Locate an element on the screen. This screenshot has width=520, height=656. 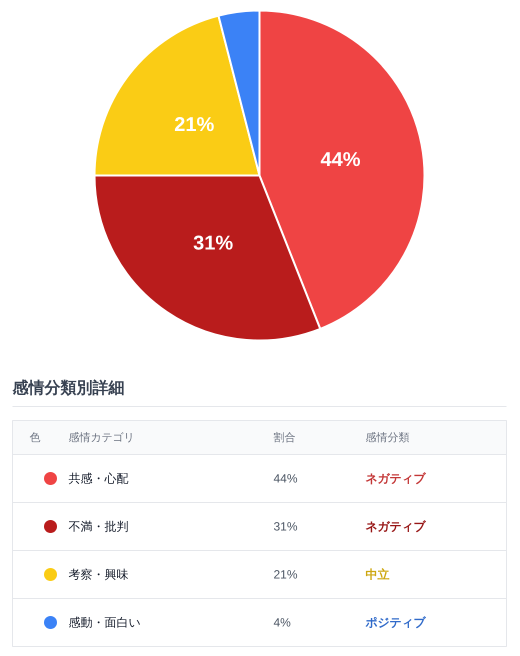
legend-label: 考察・興味 is located at coordinates (98, 575).